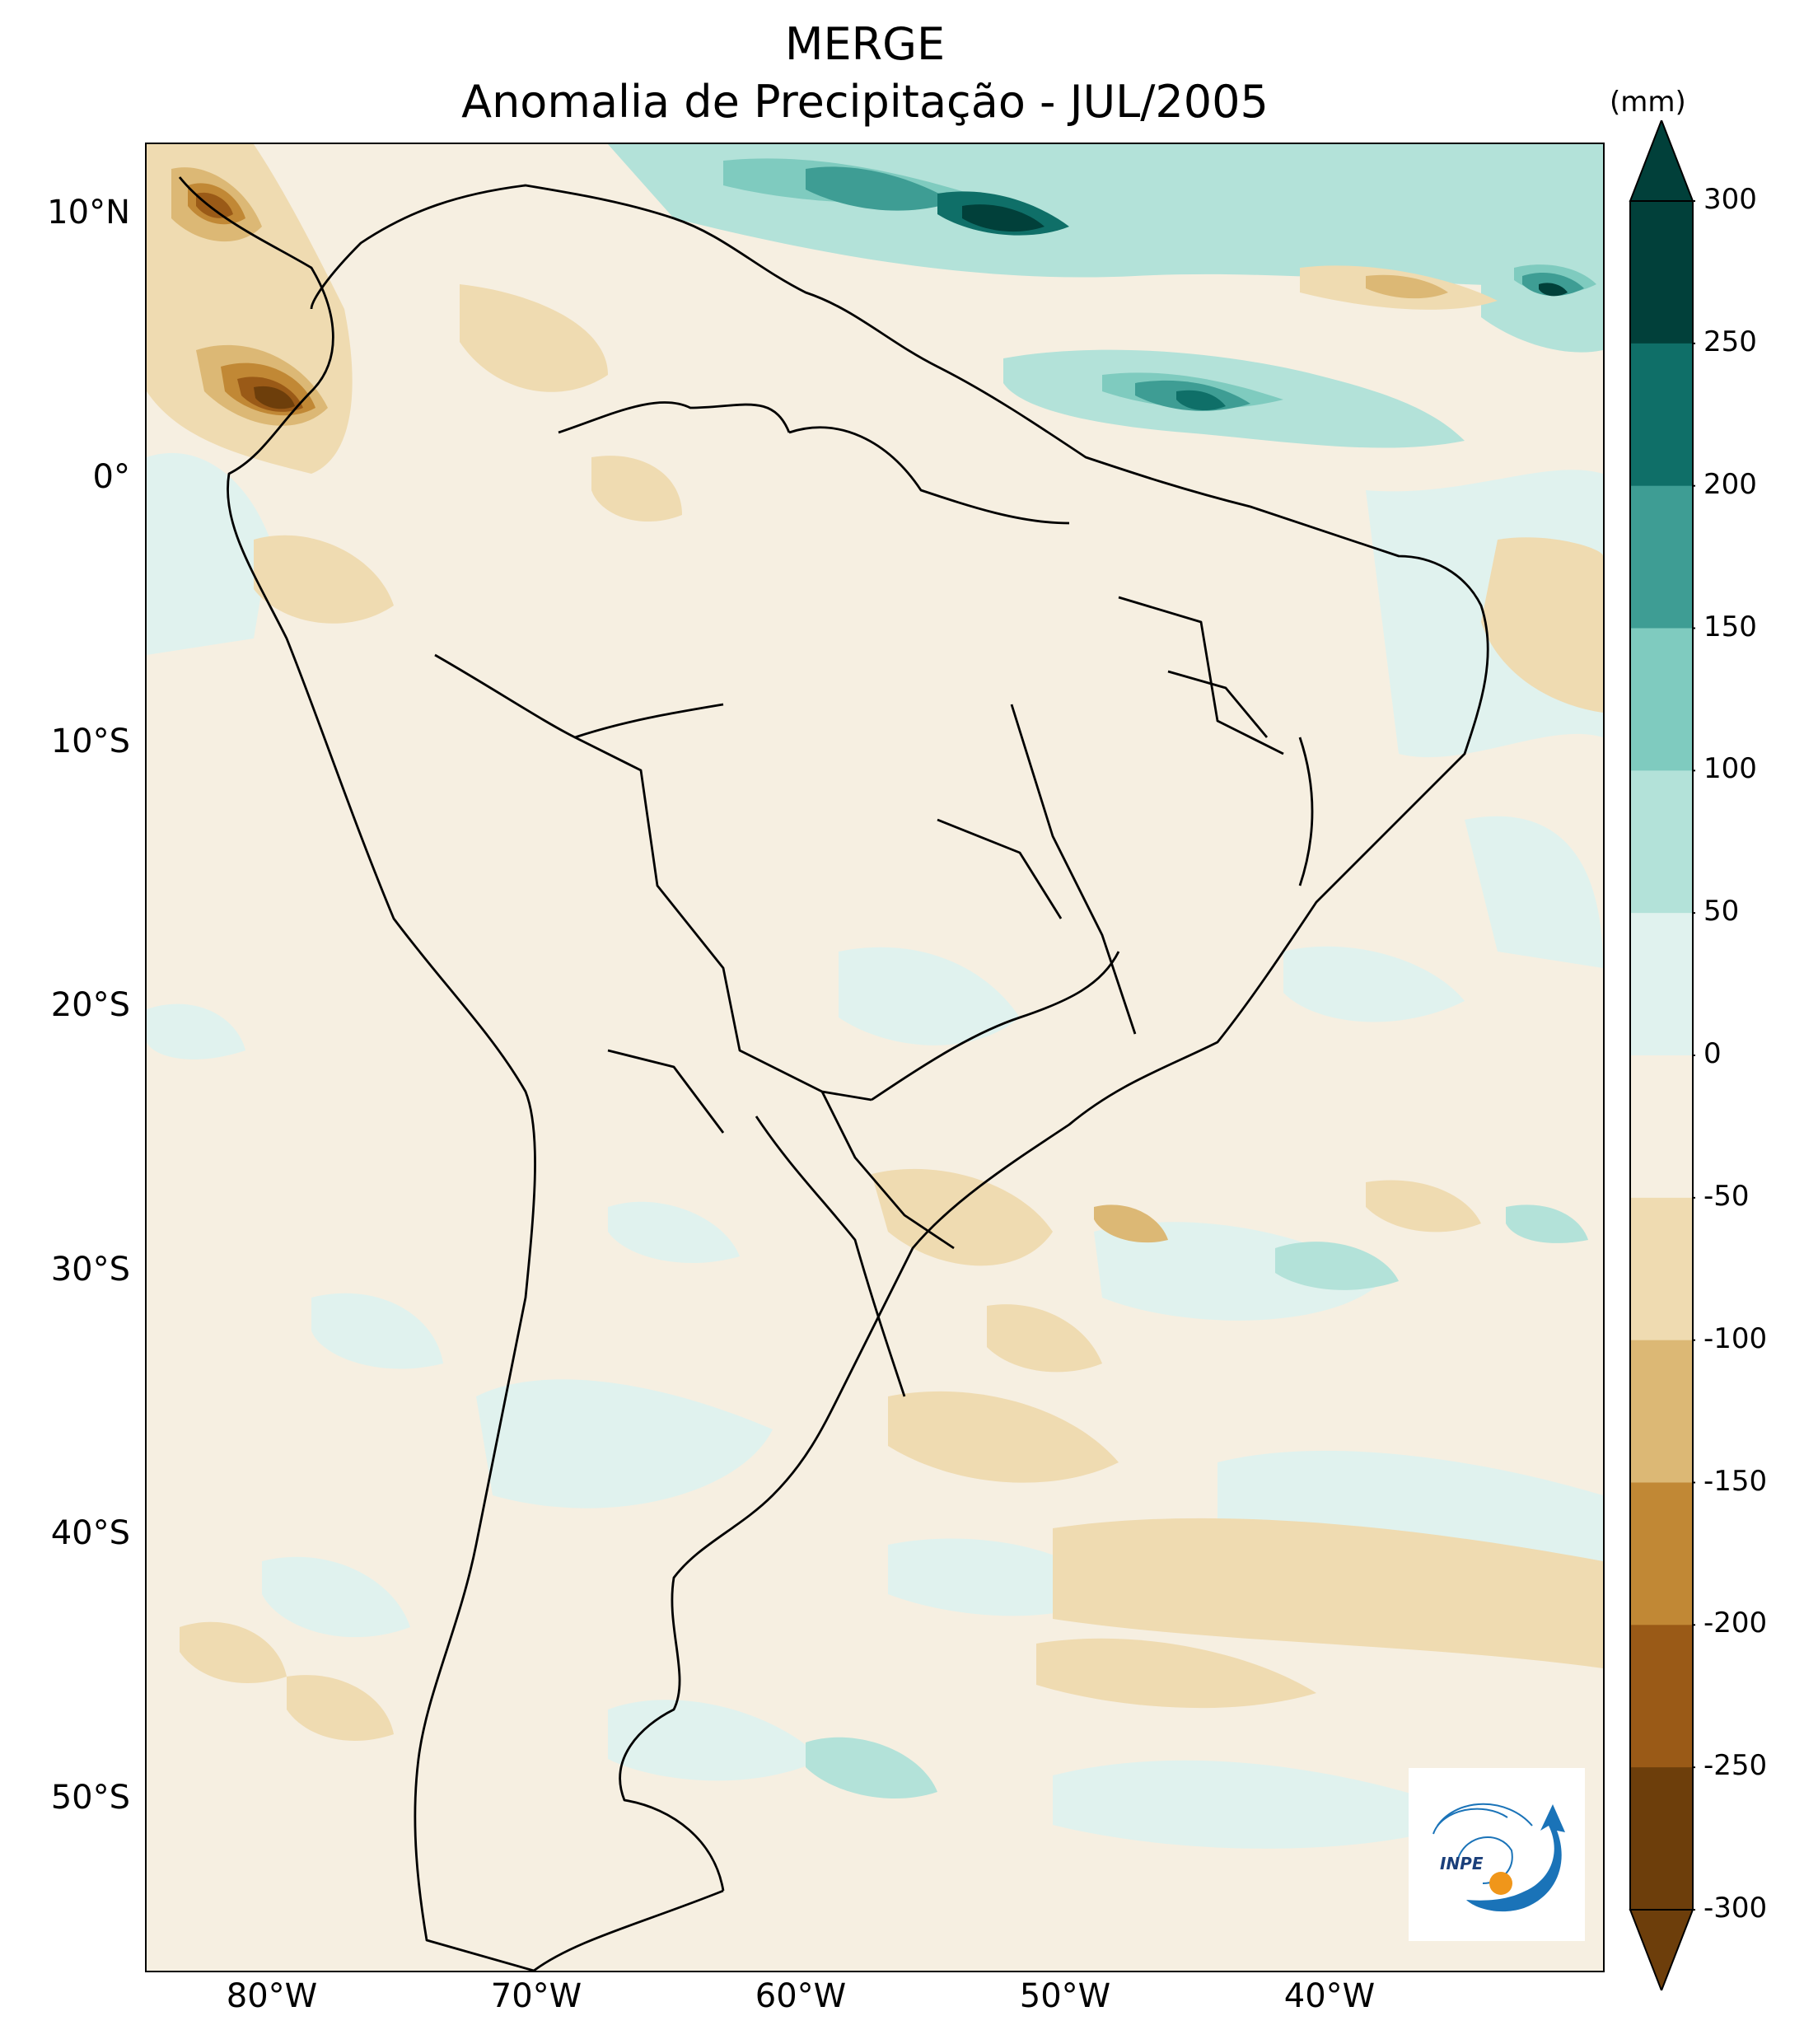 The height and width of the screenshot is (2044, 1804). I want to click on colorbar-tick-label: -50, so click(1727, 1196).